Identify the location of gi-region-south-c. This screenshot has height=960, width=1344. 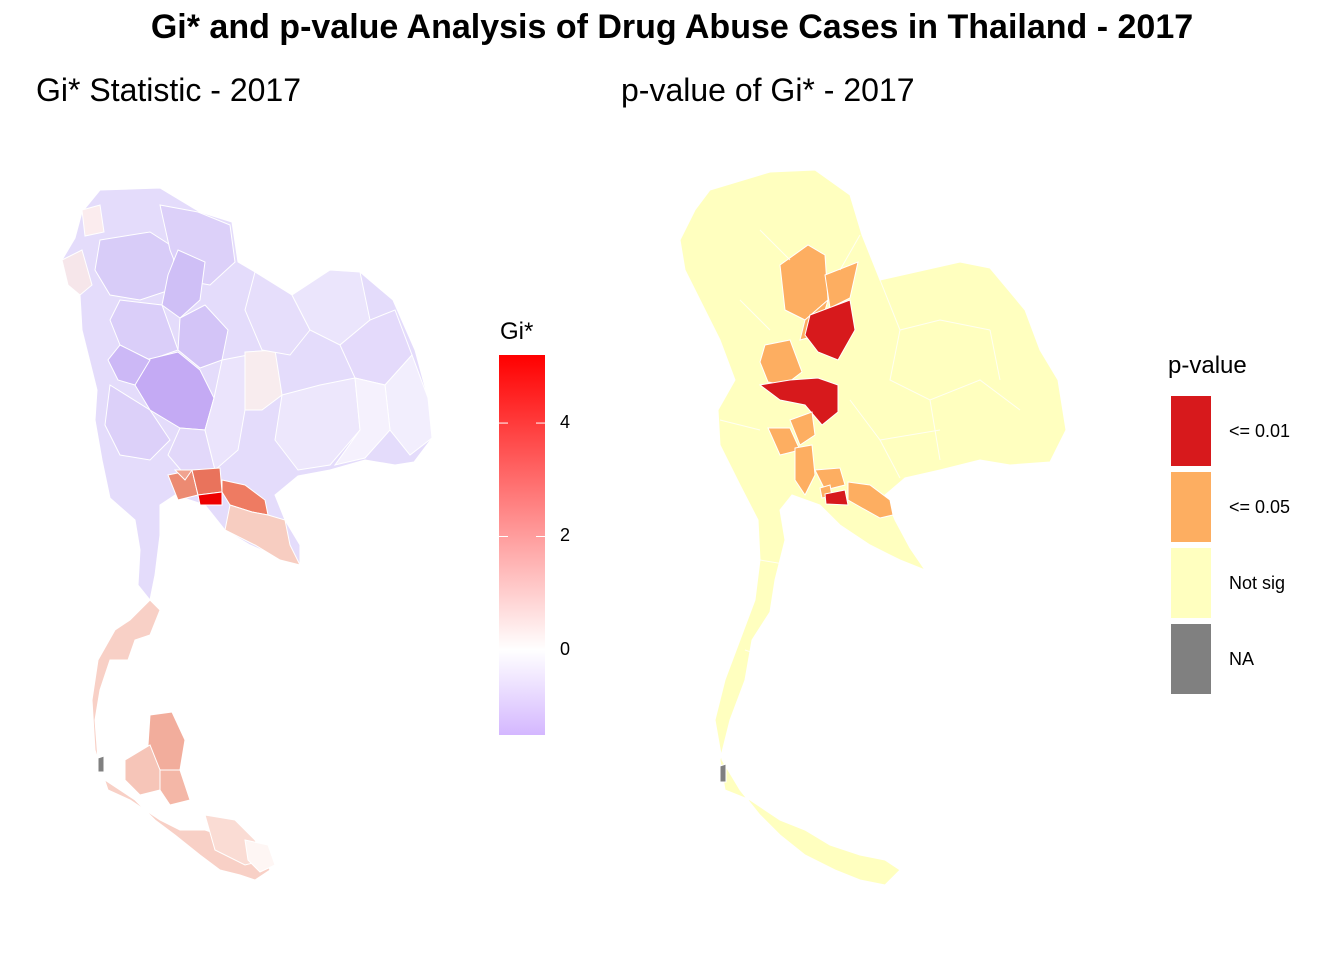
(142, 770).